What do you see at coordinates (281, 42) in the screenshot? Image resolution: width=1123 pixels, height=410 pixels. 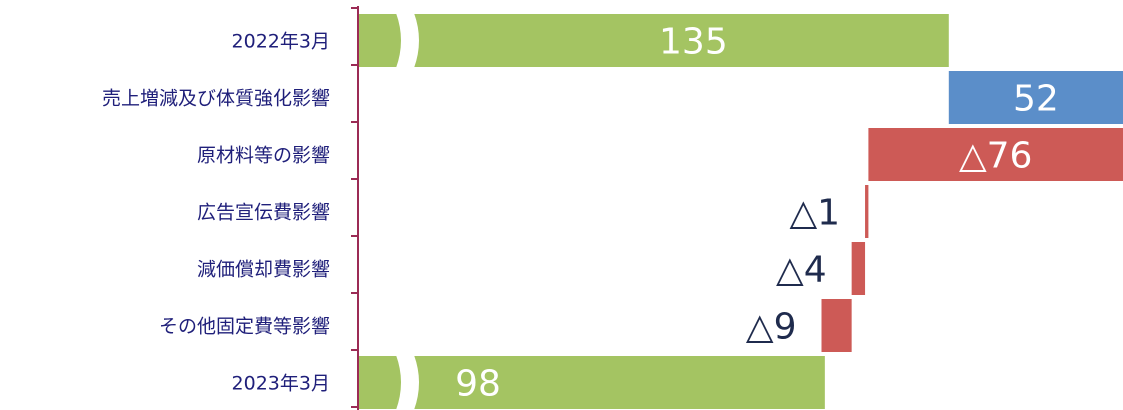 I see `category-label-1: 2022年3月` at bounding box center [281, 42].